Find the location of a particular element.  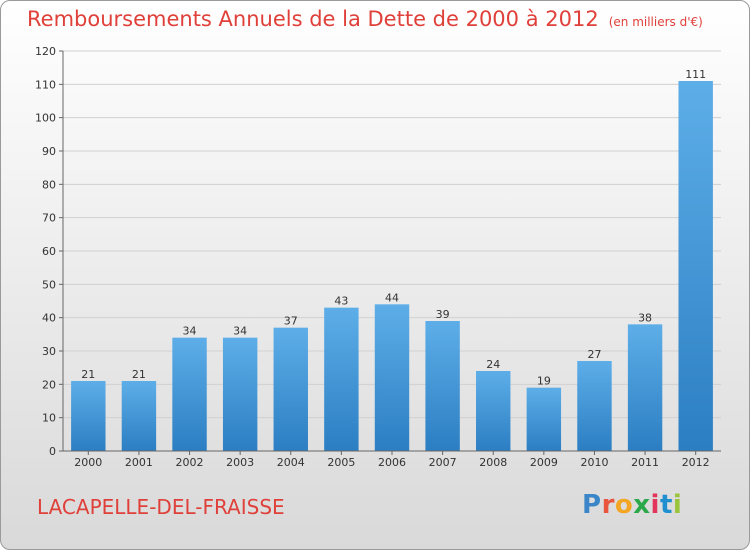

x-tick-label: 2003 is located at coordinates (240, 462).